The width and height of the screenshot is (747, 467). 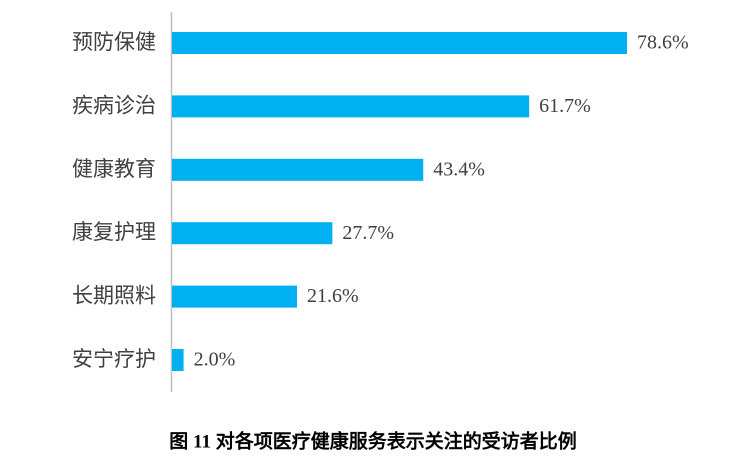 What do you see at coordinates (114, 169) in the screenshot?
I see `category-label: 健康教育` at bounding box center [114, 169].